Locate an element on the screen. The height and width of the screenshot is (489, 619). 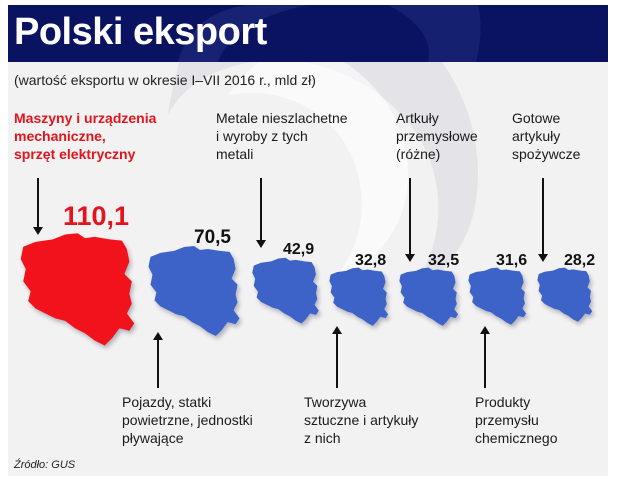
value-vehicles: 70,5 is located at coordinates (212, 237).